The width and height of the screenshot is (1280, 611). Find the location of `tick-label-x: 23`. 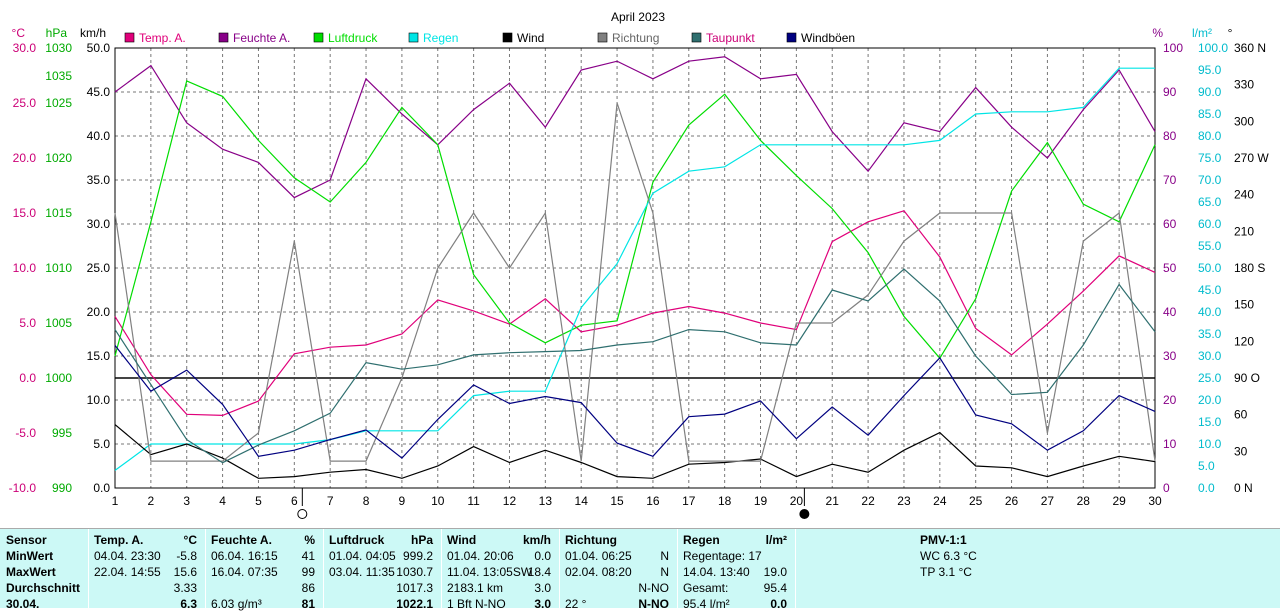

tick-label-x: 23 is located at coordinates (904, 501).